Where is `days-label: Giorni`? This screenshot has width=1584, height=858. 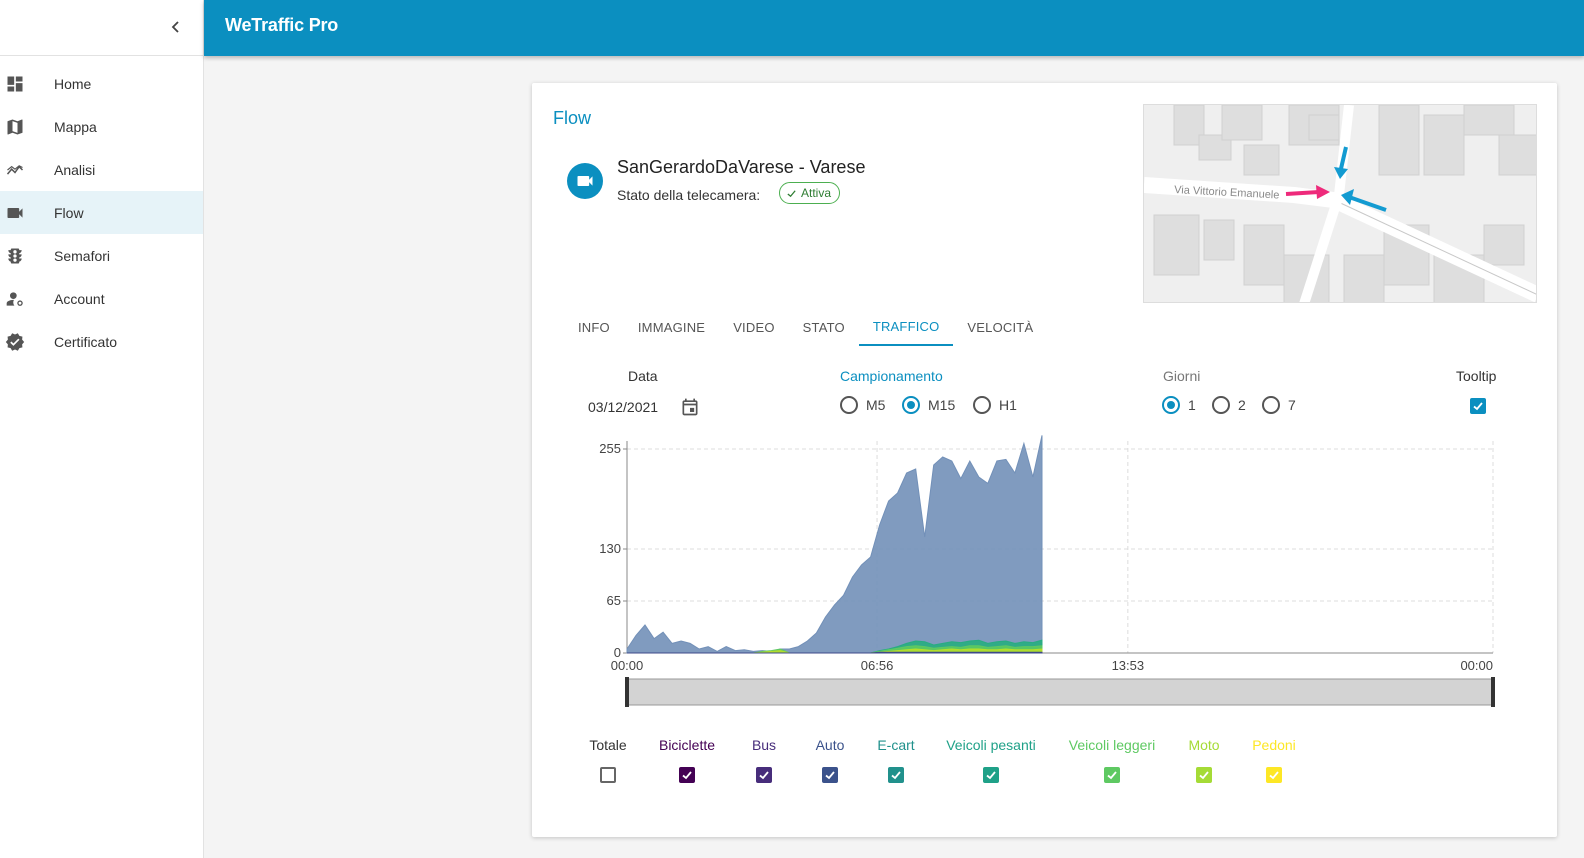
days-label: Giorni is located at coordinates (1182, 376).